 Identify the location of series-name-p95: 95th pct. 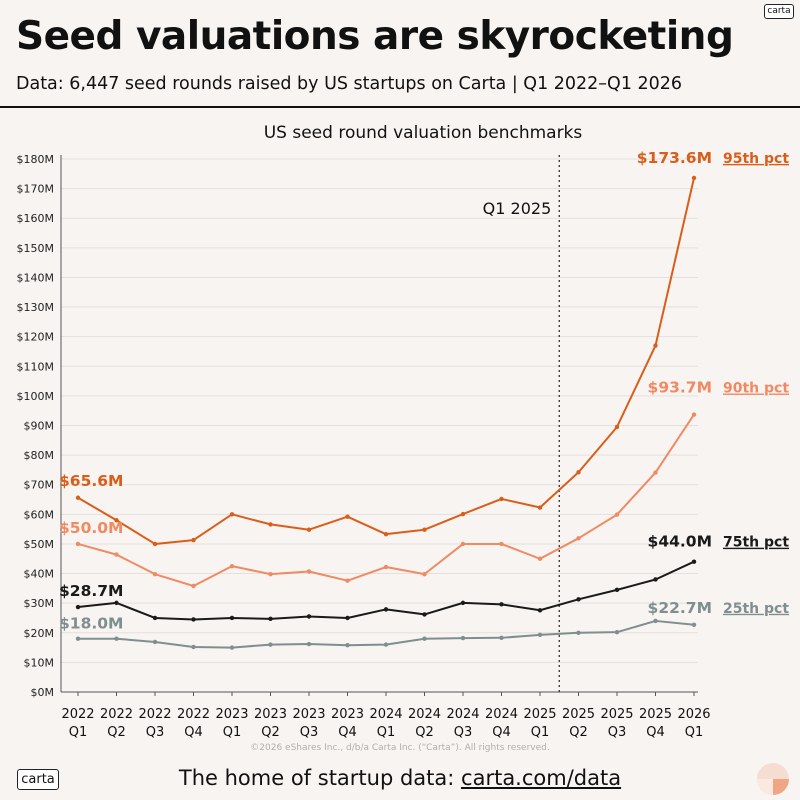
(756, 159).